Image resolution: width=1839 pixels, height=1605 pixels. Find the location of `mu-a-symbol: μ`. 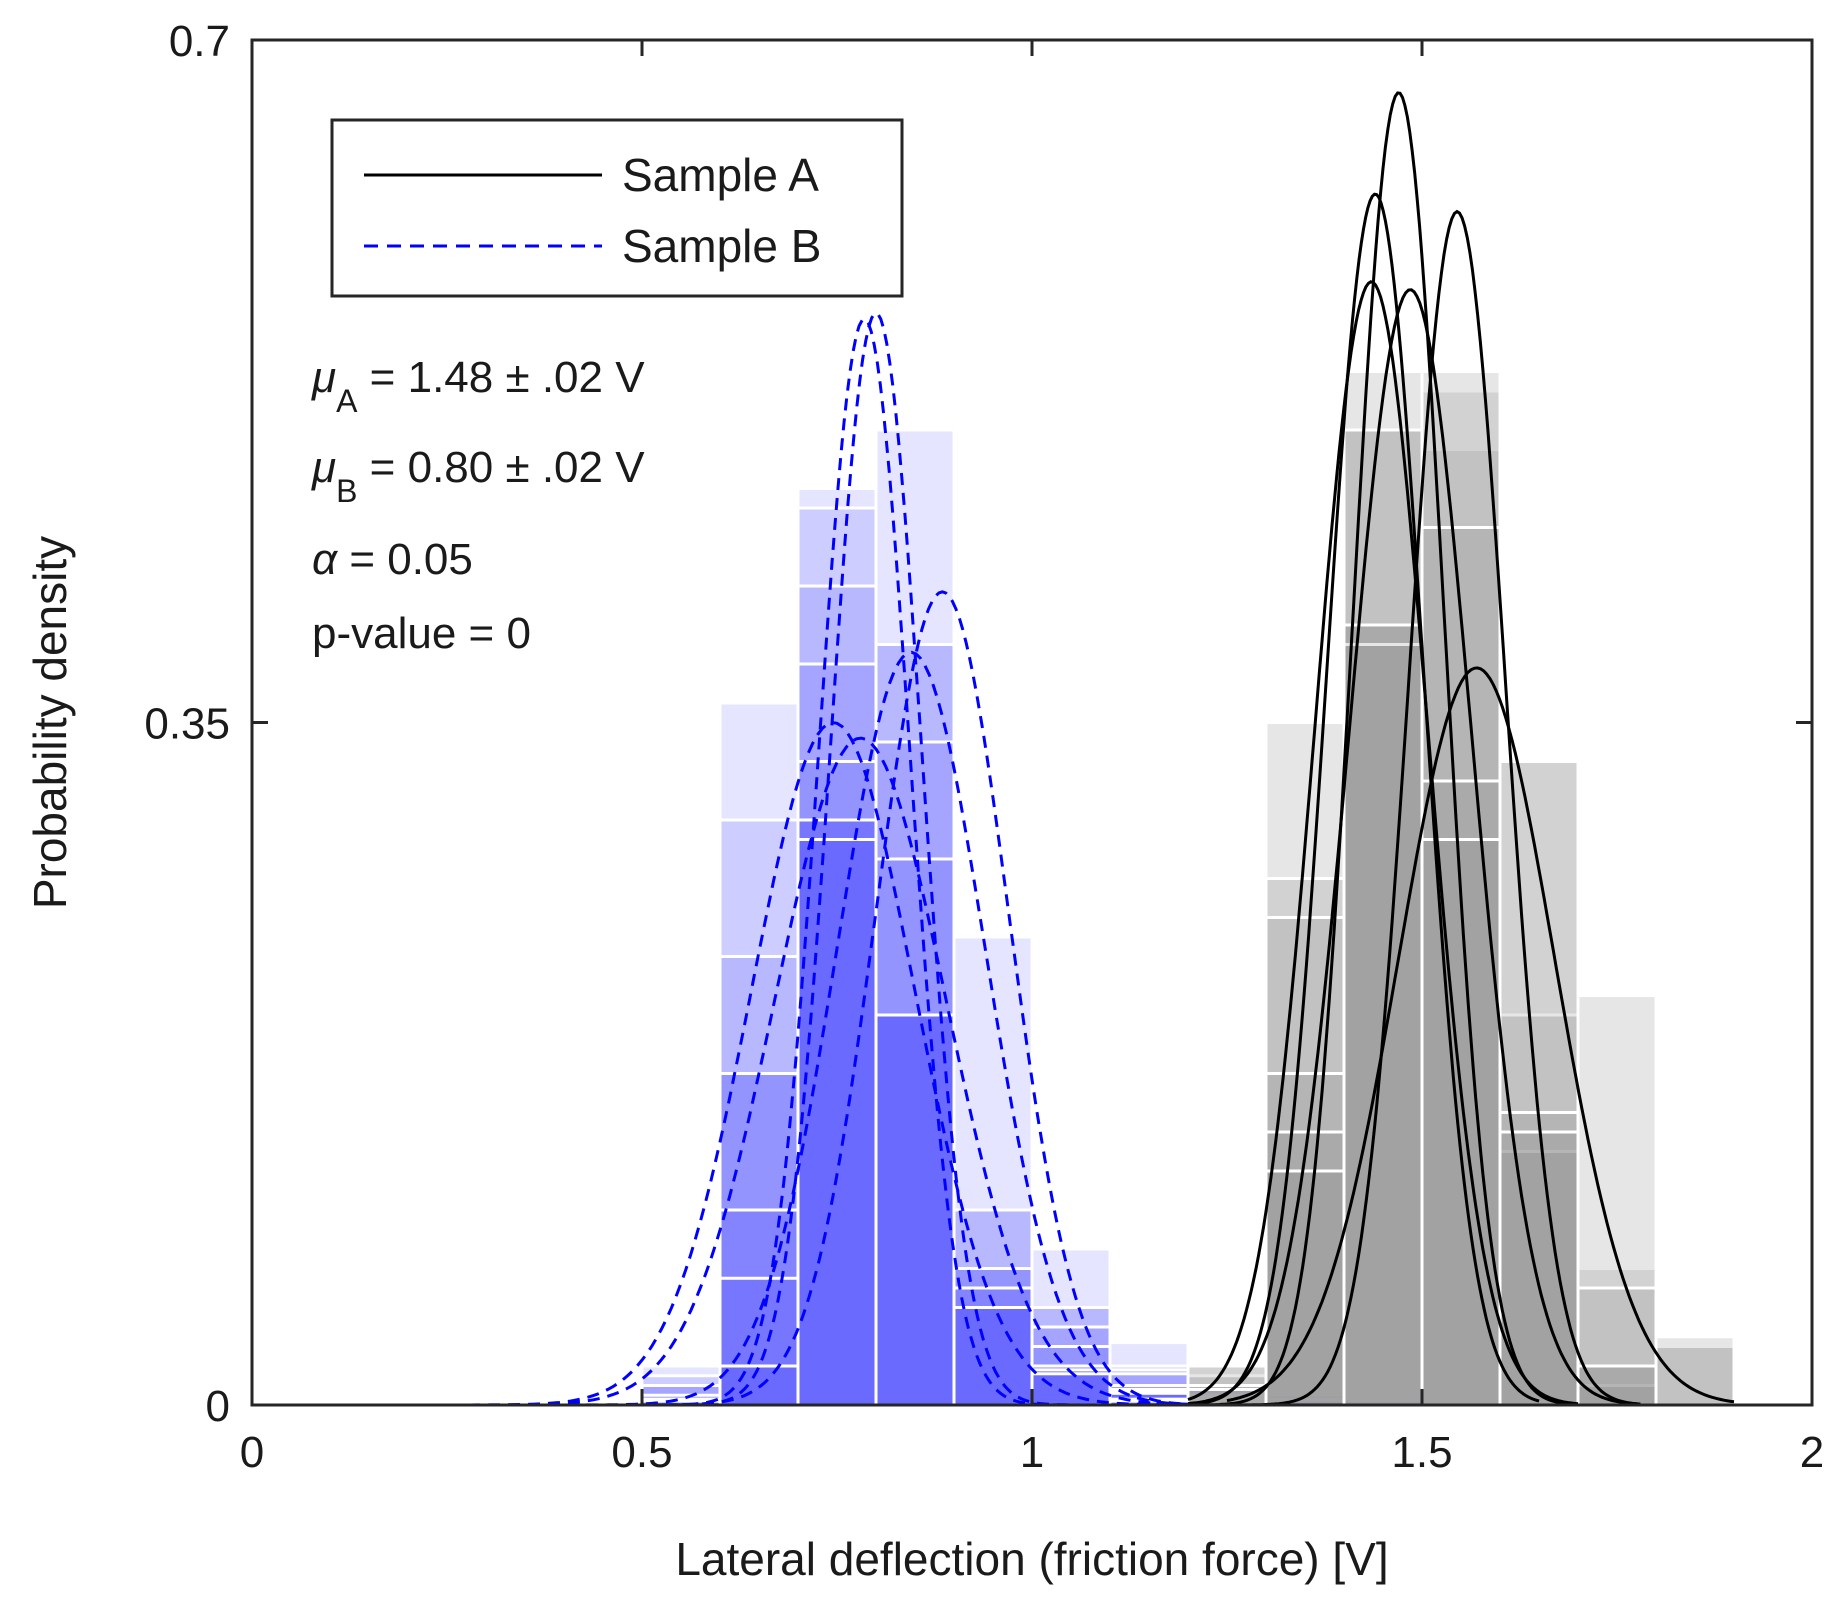

mu-a-symbol: μ is located at coordinates (323, 377).